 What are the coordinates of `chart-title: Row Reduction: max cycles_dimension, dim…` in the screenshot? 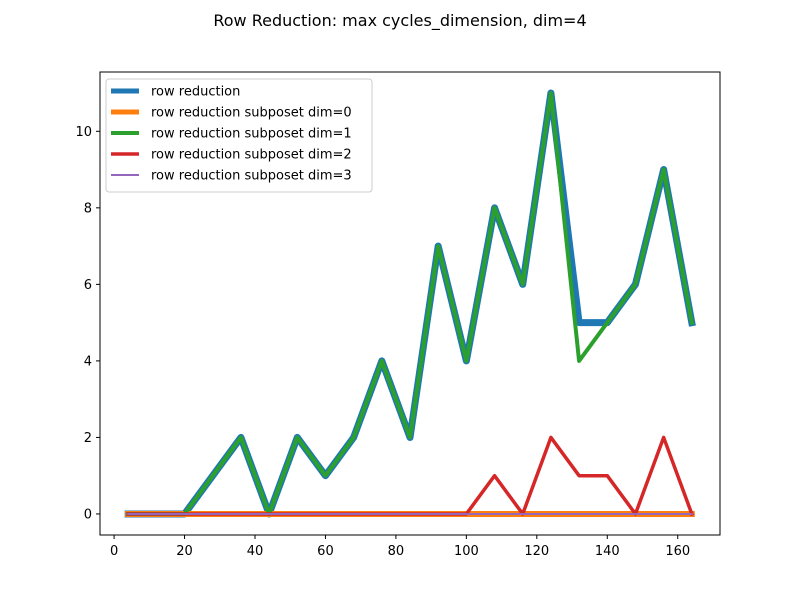 It's located at (399, 21).